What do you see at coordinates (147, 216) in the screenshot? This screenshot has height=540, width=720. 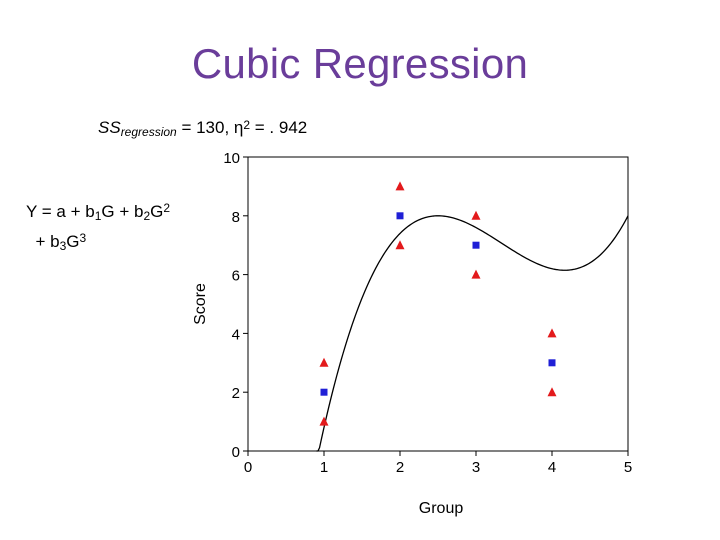 I see `eq-subscript: 2` at bounding box center [147, 216].